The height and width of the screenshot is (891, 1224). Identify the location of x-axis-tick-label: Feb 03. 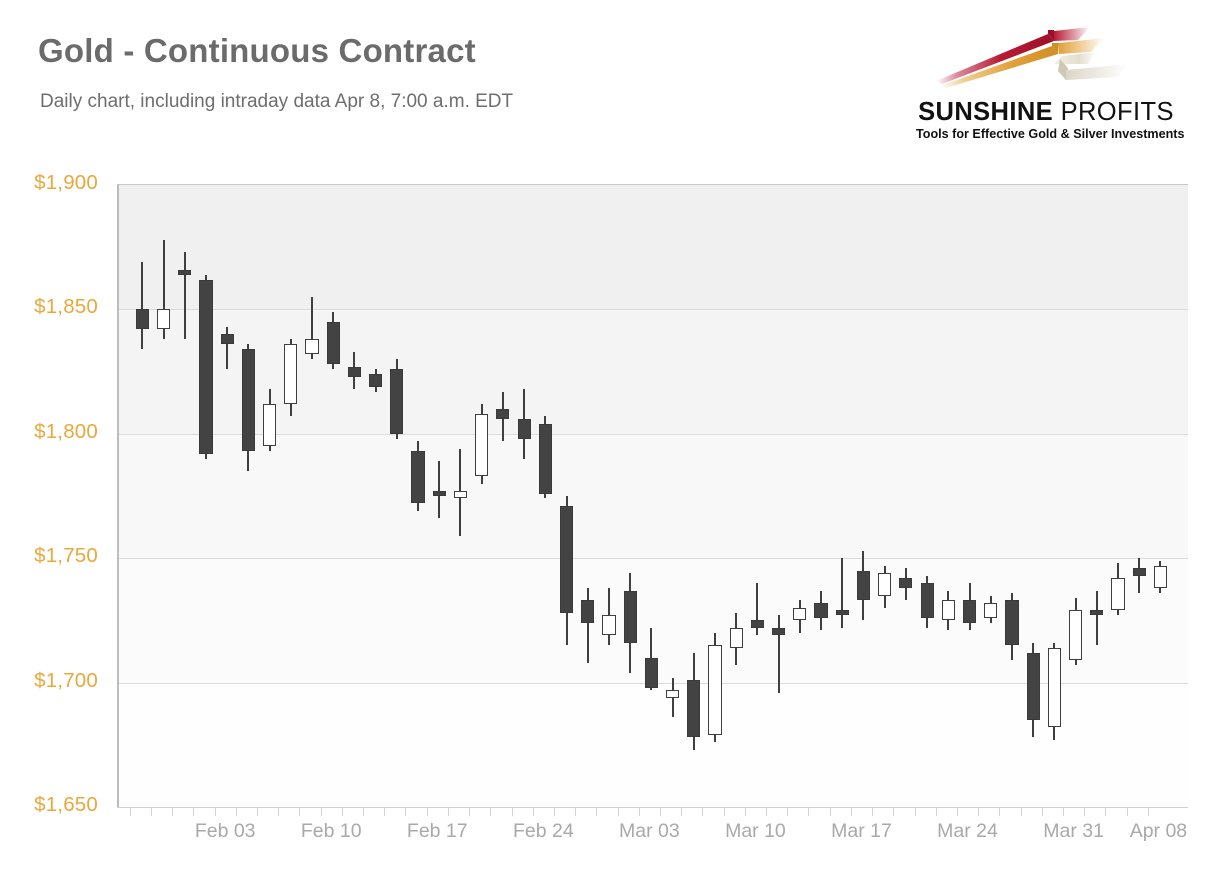
(225, 831).